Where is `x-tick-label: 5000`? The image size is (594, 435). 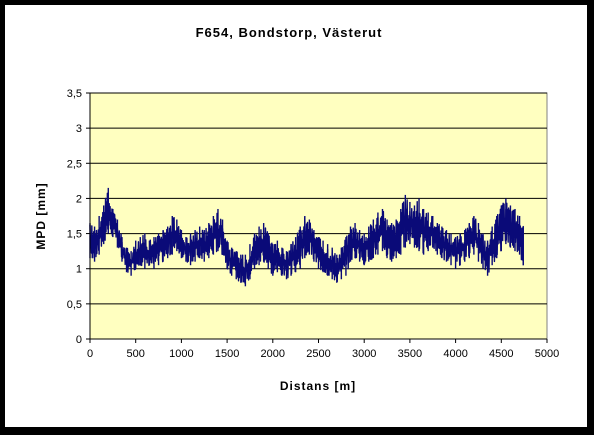
x-tick-label: 5000 is located at coordinates (547, 354).